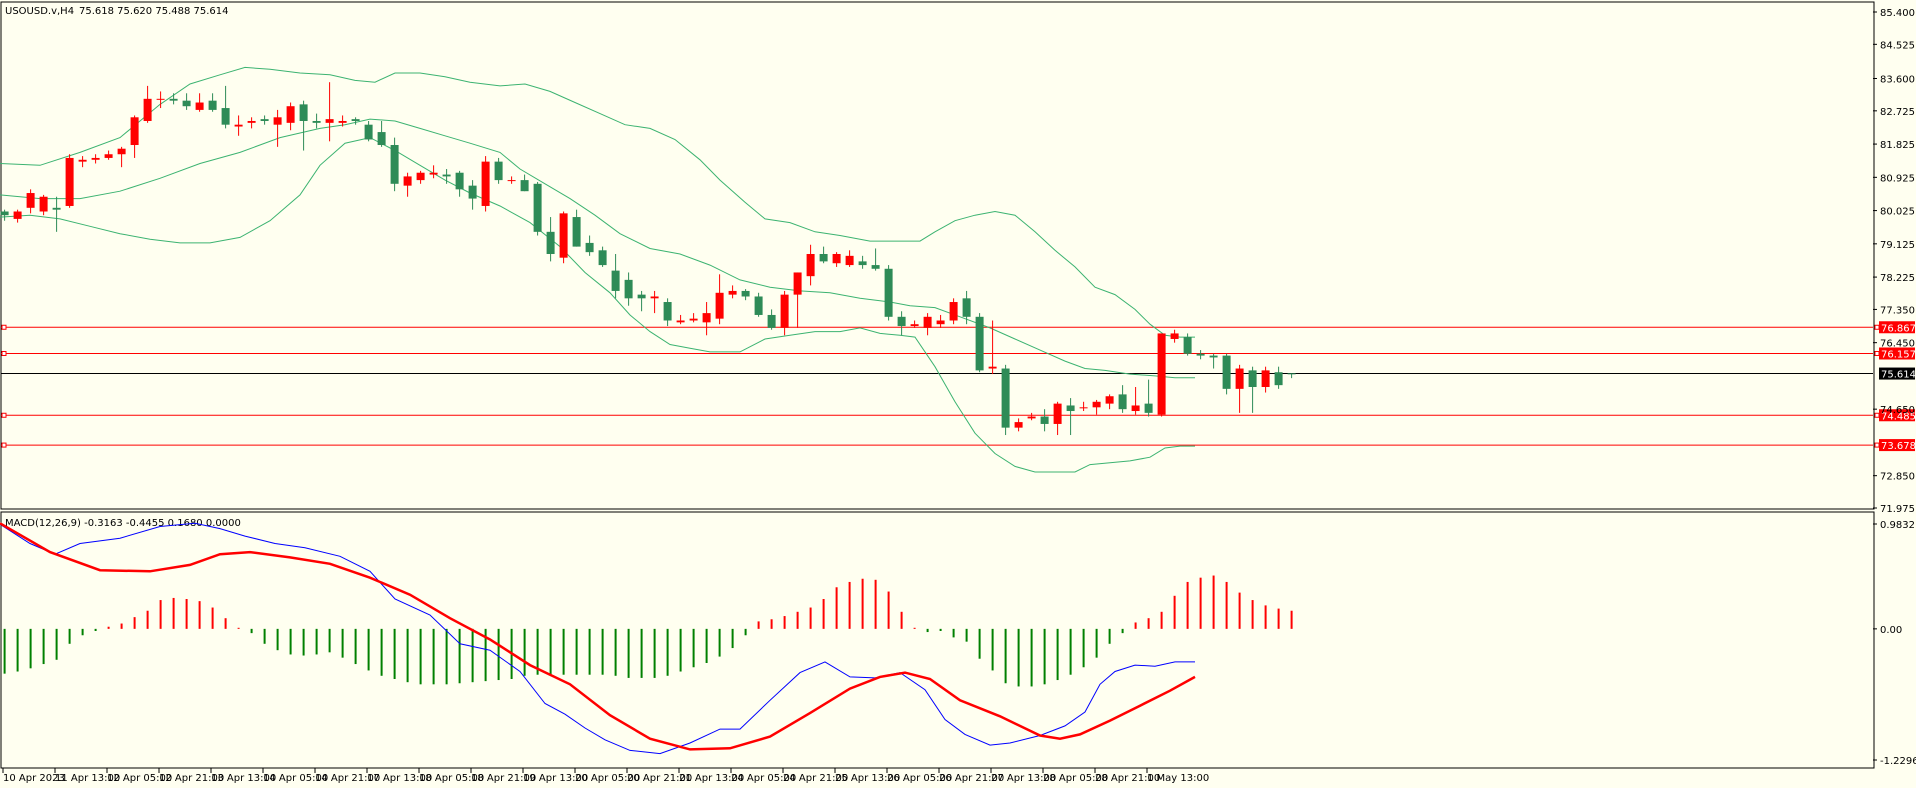 The width and height of the screenshot is (1916, 788). I want to click on price-tick-label: 85.400, so click(1897, 13).